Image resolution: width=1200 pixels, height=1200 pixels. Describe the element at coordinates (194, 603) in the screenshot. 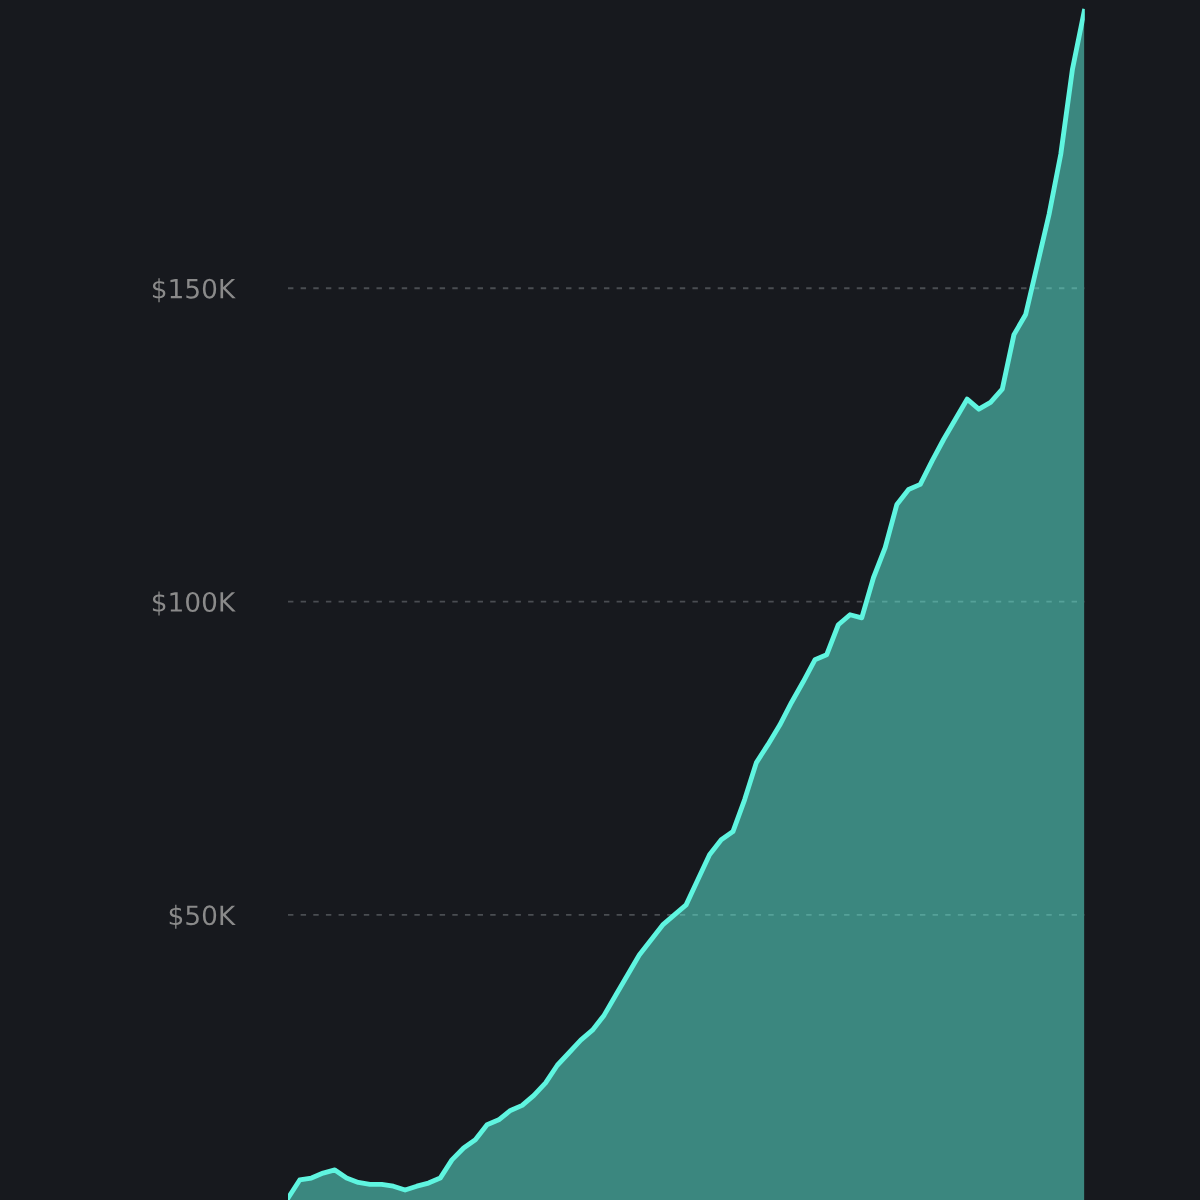

I see `y-tick-label: $100K` at that location.